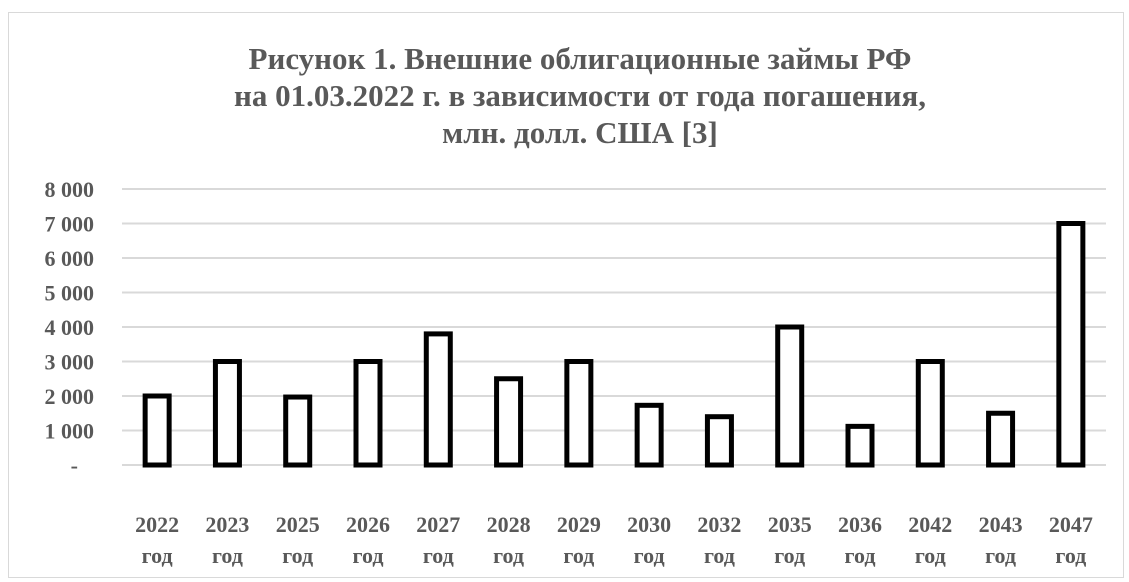  What do you see at coordinates (157, 524) in the screenshot?
I see `x-tick-label-year: 2022` at bounding box center [157, 524].